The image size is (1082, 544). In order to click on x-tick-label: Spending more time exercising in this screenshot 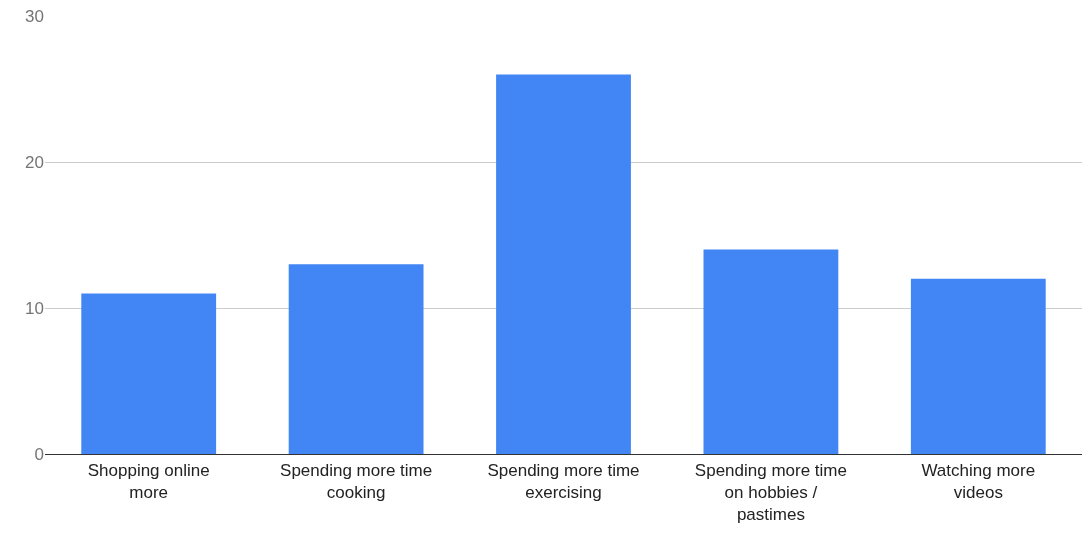, I will do `click(563, 481)`.